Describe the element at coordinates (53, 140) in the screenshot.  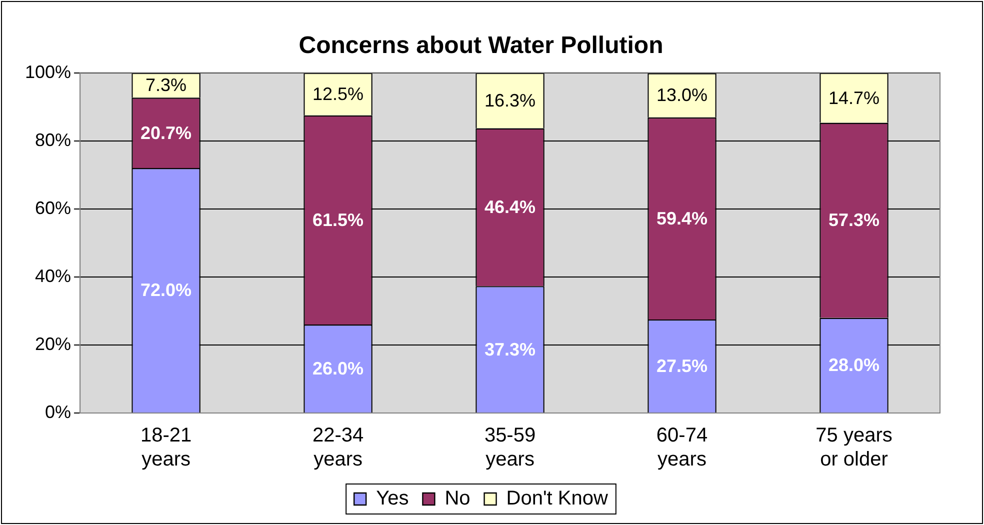
I see `y-tick-label: 80%` at that location.